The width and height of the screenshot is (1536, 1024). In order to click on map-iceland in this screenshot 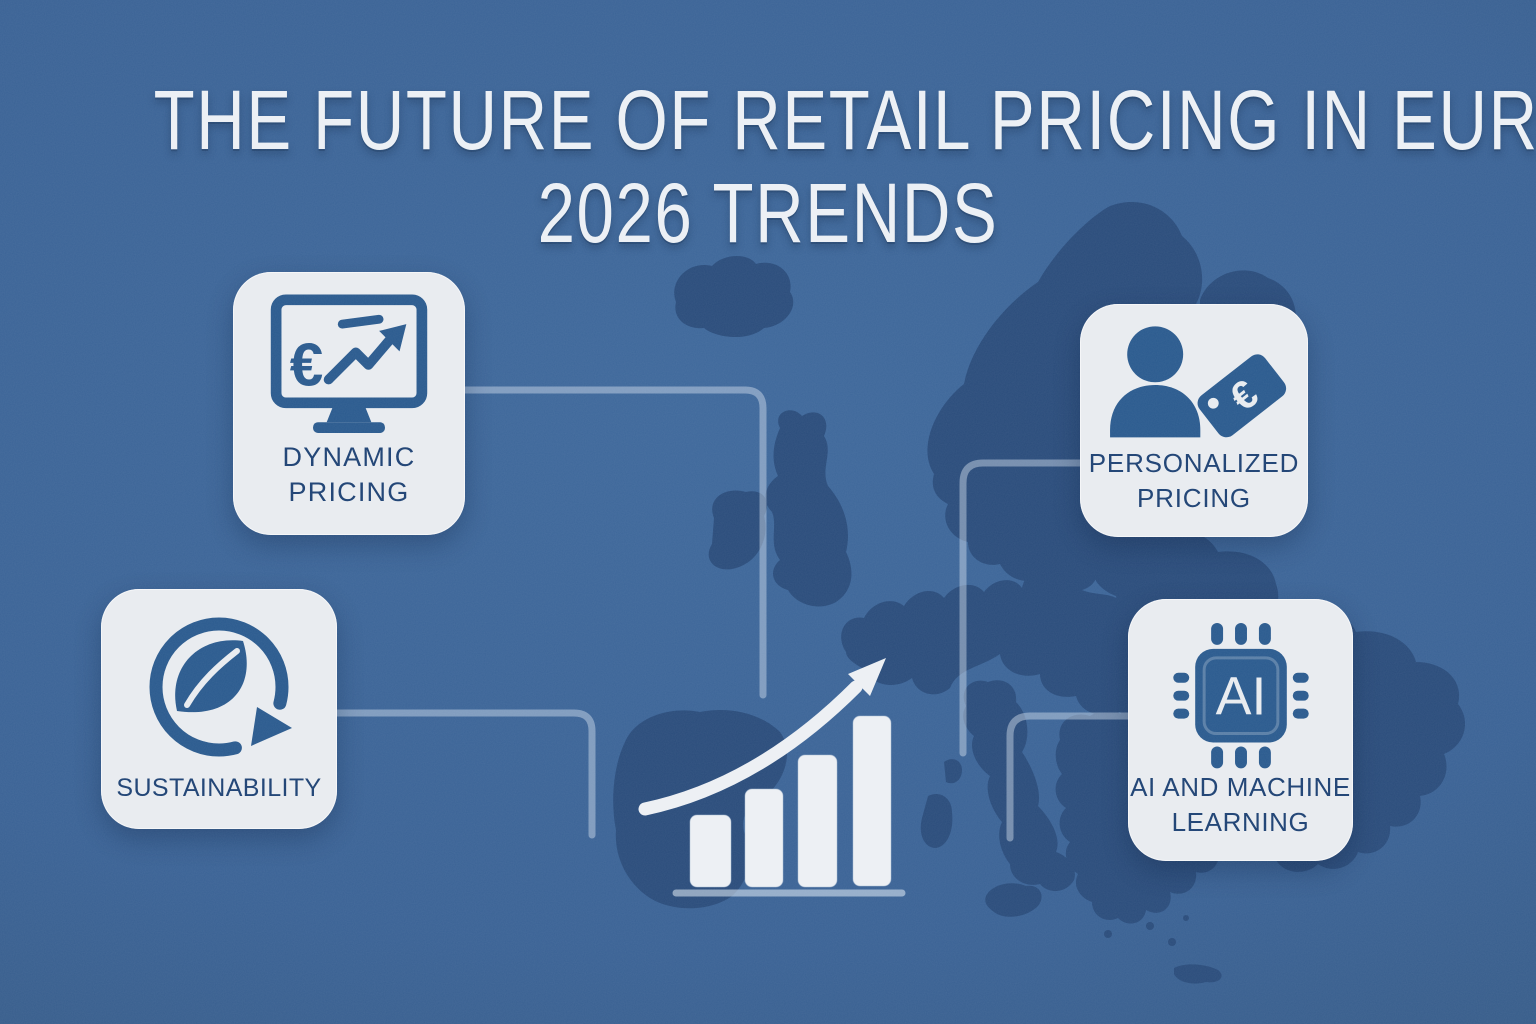, I will do `click(734, 296)`.